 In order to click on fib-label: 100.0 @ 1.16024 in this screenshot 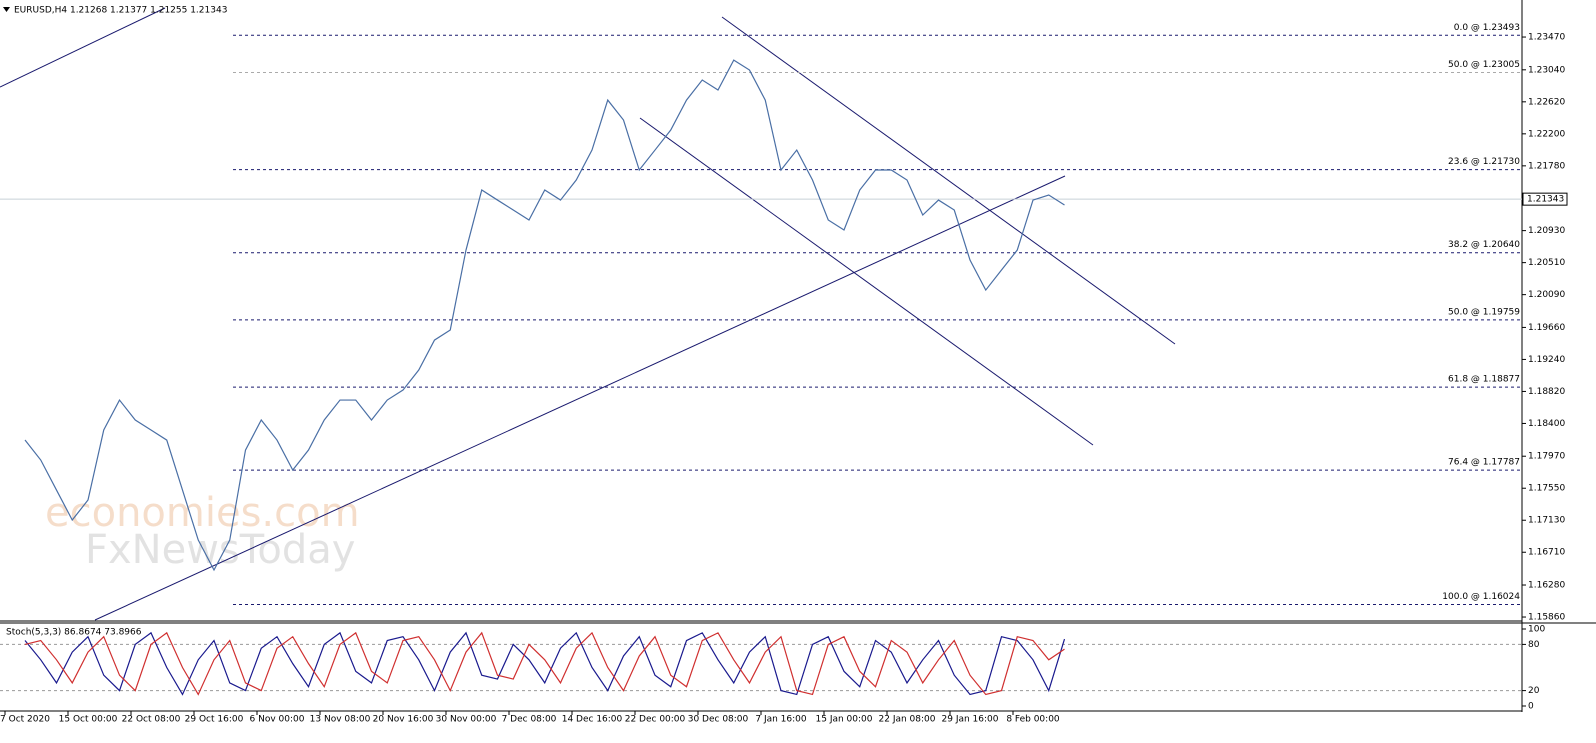, I will do `click(1481, 597)`.